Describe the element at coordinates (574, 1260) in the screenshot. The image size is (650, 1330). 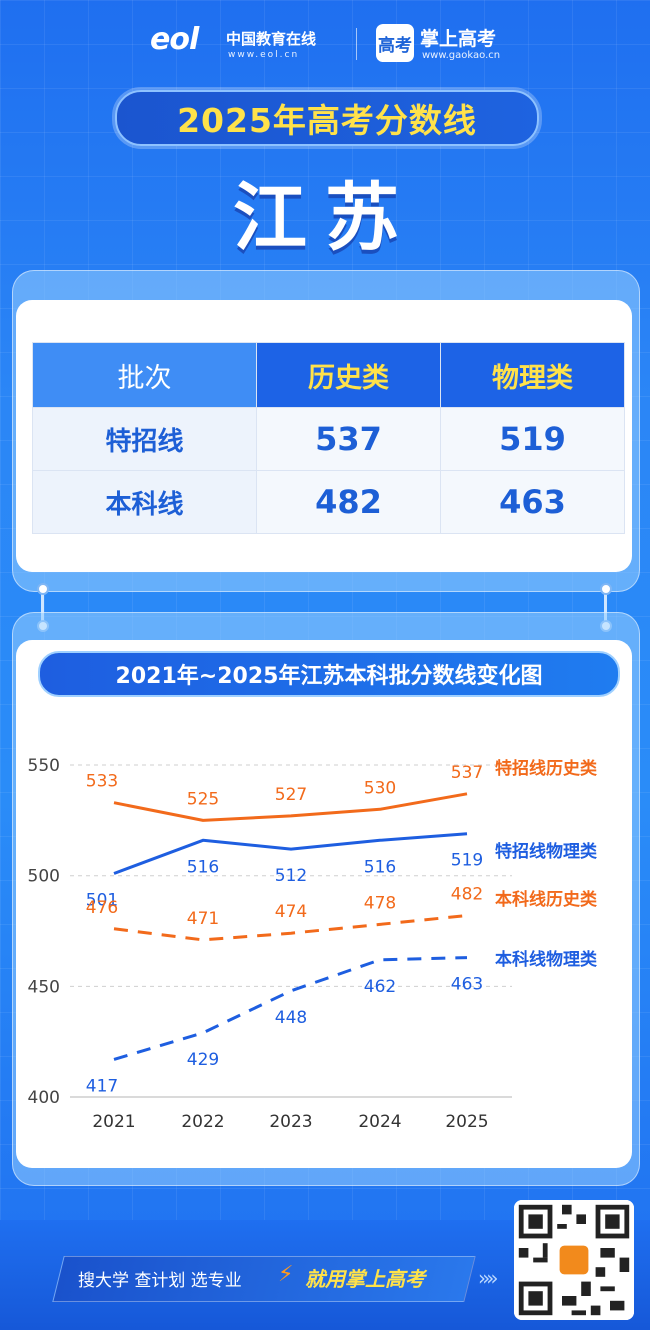
I see `qr-code-image` at that location.